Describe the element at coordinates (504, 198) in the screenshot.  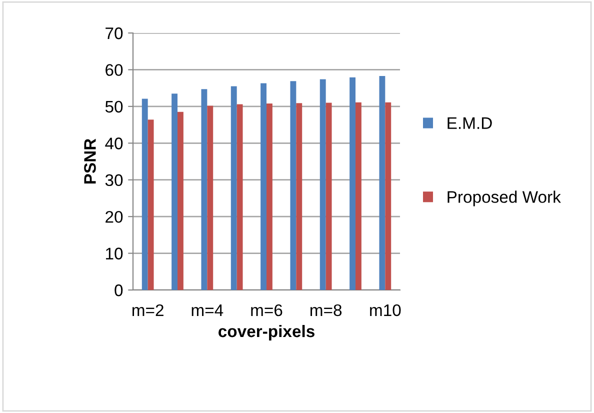
I see `legend-label: Proposed Work` at that location.